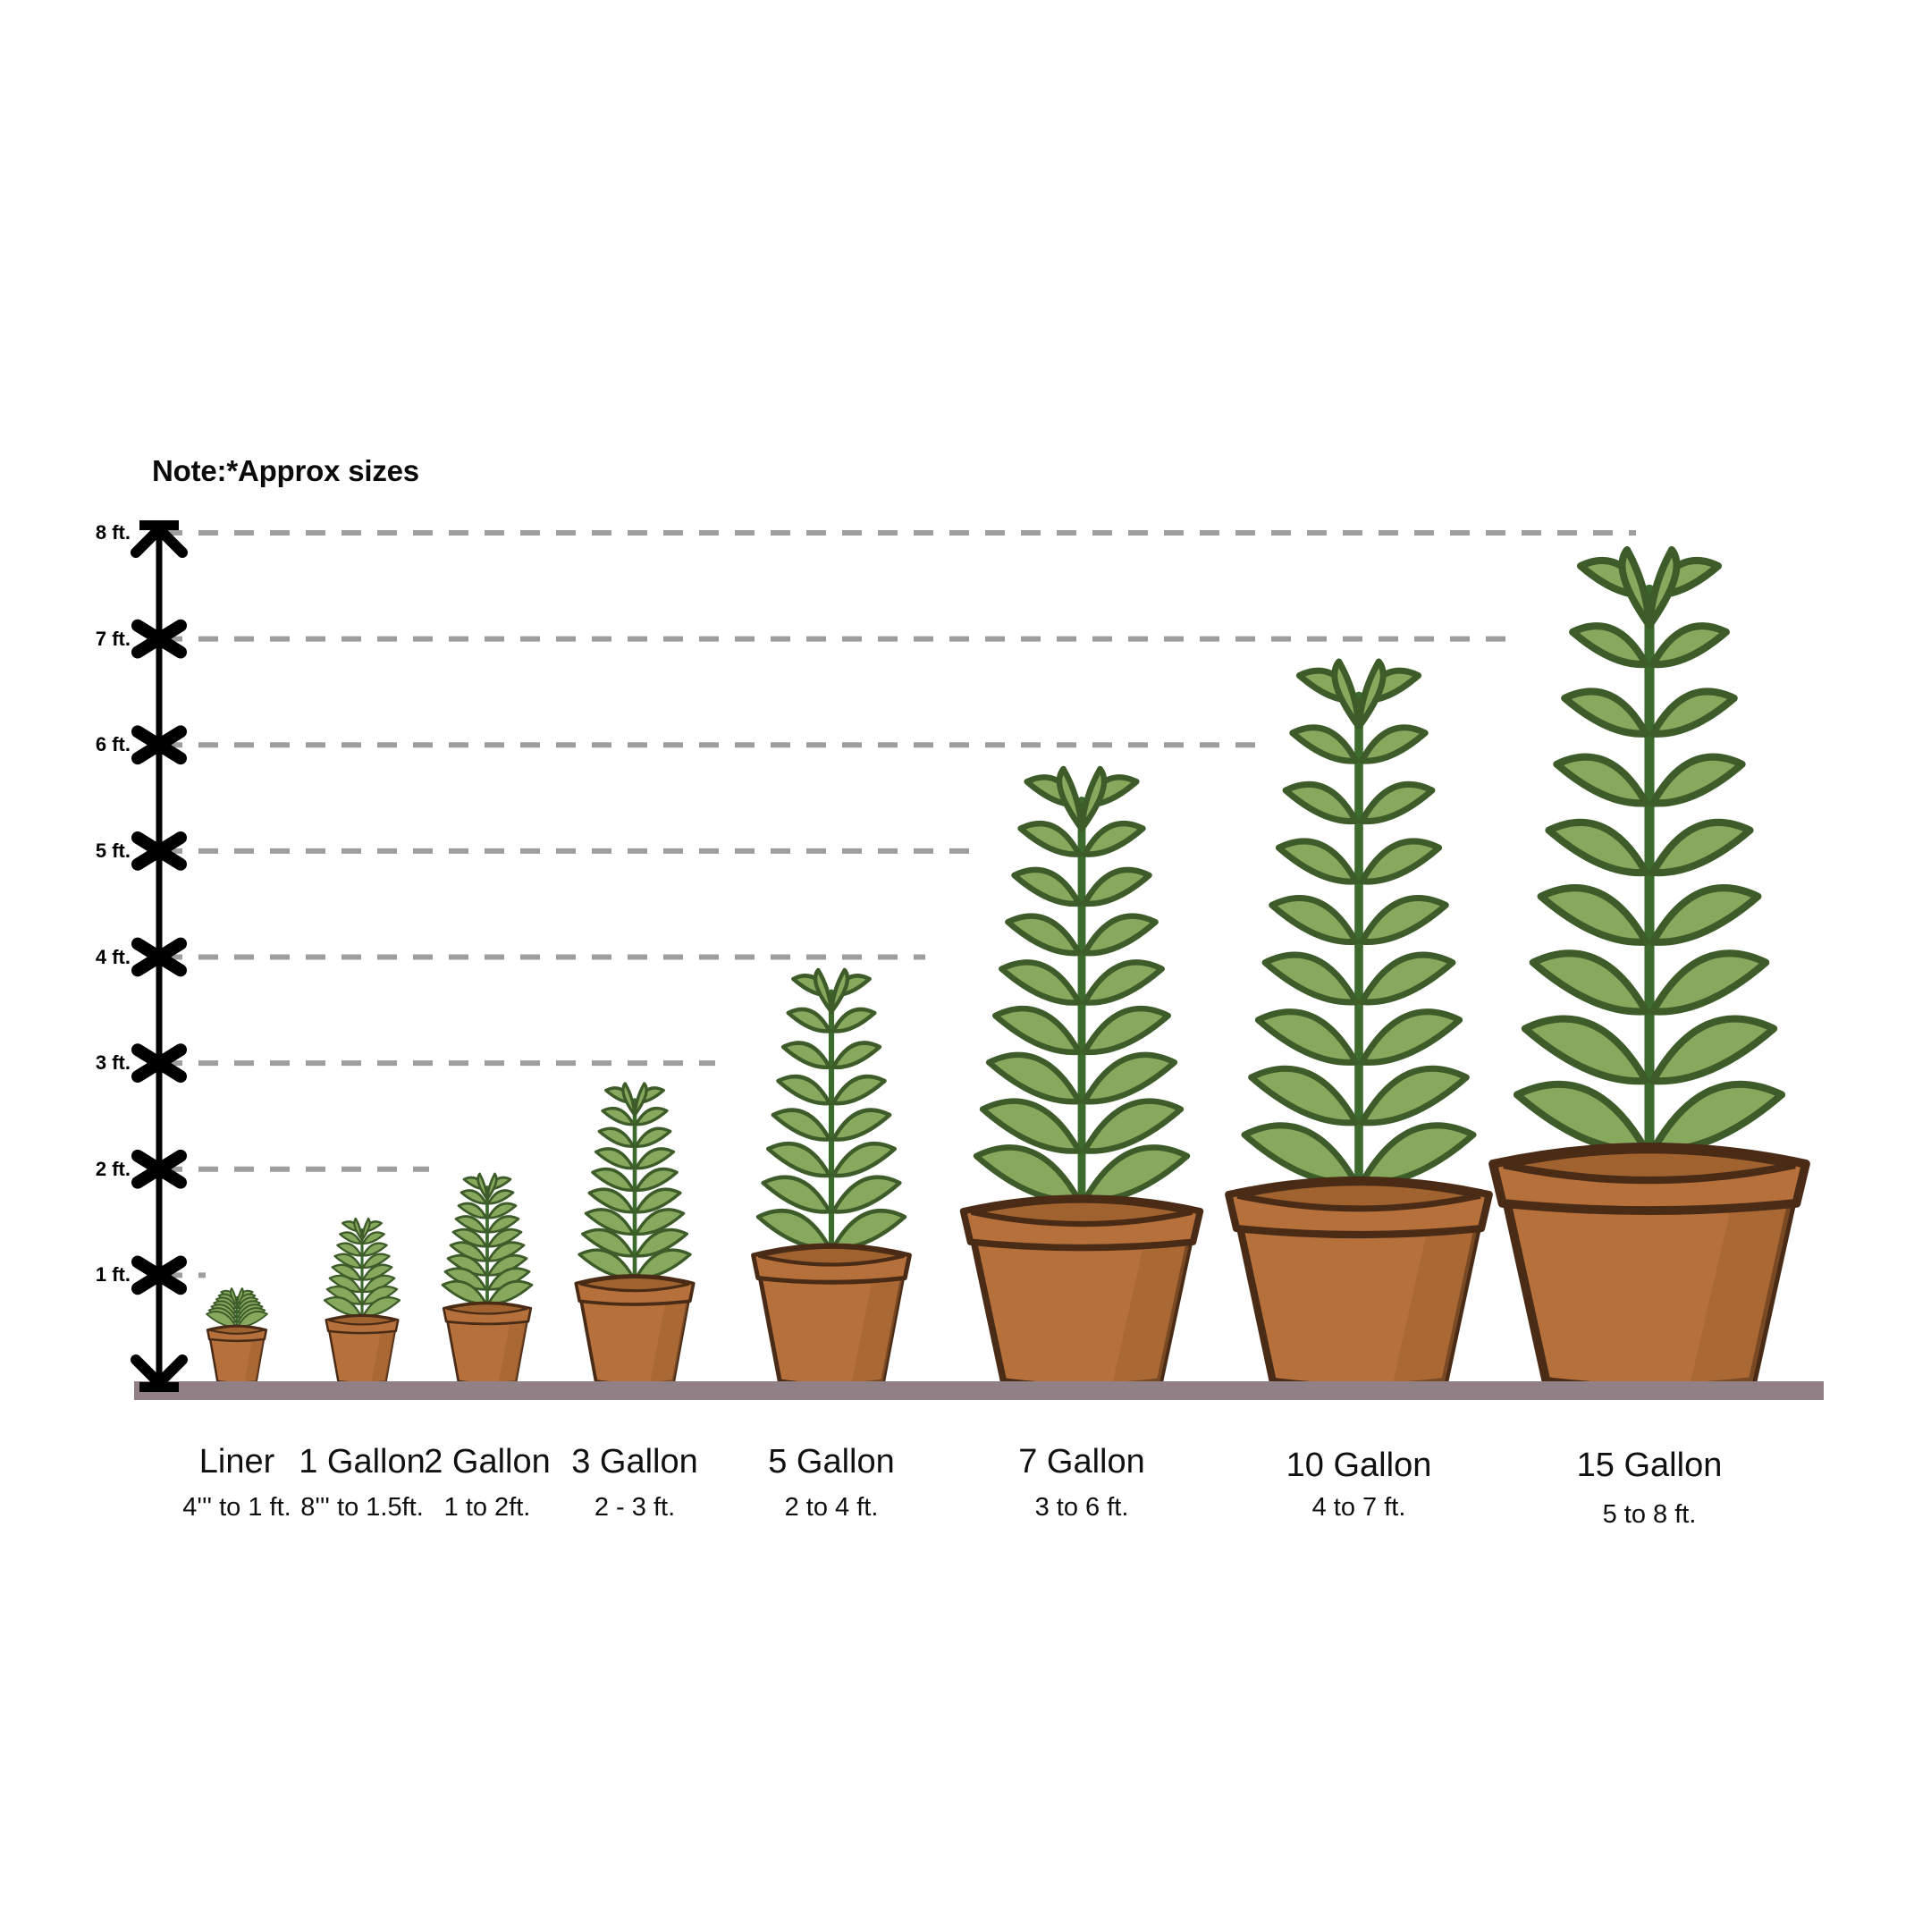 This screenshot has width=1931, height=1932. What do you see at coordinates (159, 851) in the screenshot?
I see `axis-tick-5ft` at bounding box center [159, 851].